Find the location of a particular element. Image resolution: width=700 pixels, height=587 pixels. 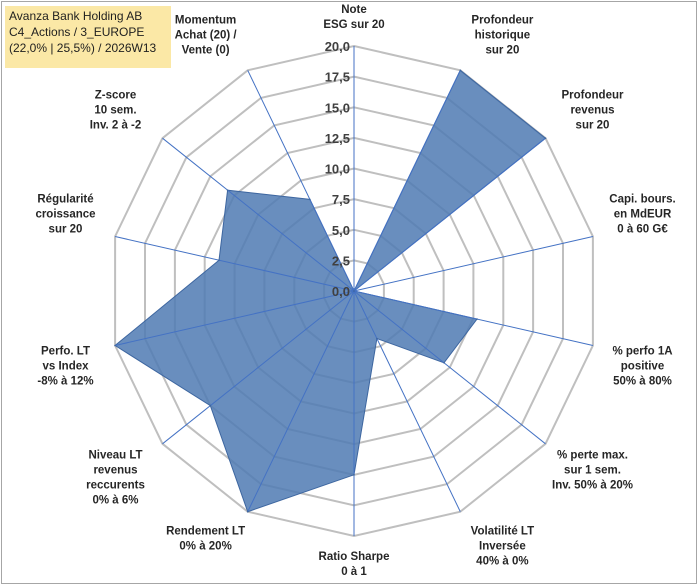

axis-label: % perte max. sur 1 sem. Inv. 50% à 20% is located at coordinates (592, 471).